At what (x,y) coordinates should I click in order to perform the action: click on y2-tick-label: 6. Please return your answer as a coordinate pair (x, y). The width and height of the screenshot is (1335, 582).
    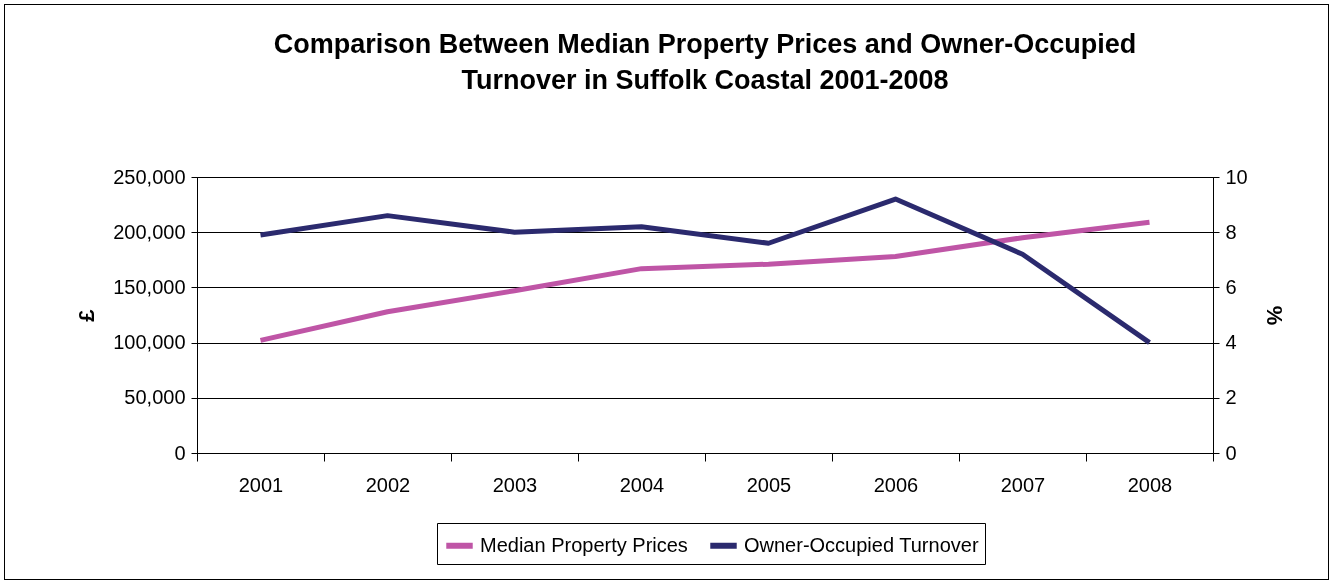
    Looking at the image, I should click on (1231, 286).